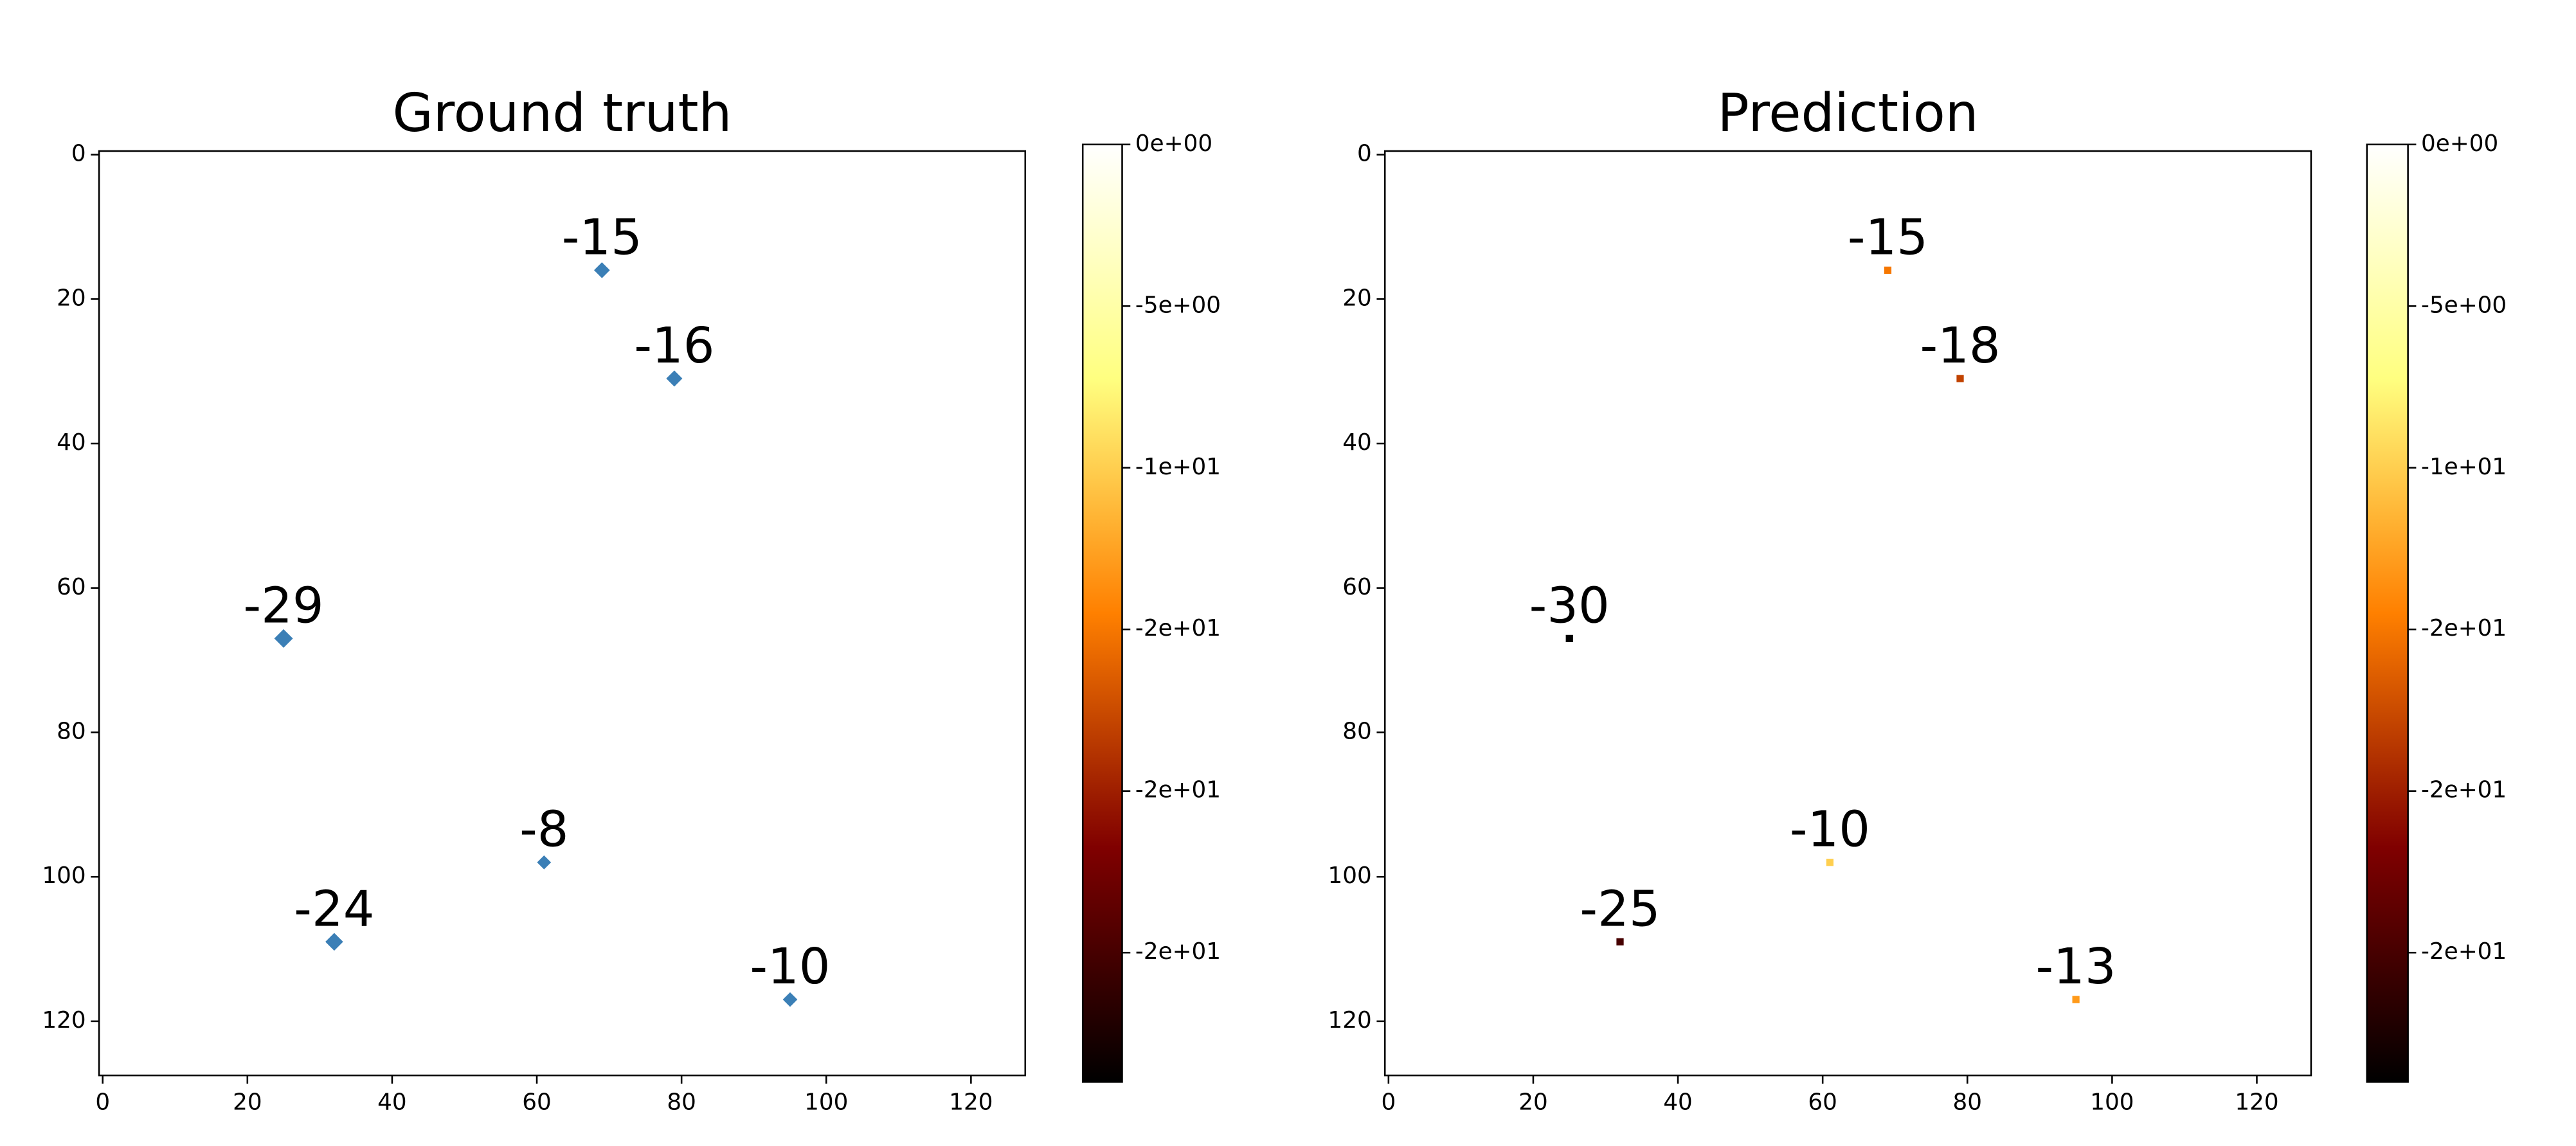 Image resolution: width=2576 pixels, height=1146 pixels. I want to click on point-label: -8, so click(543, 830).